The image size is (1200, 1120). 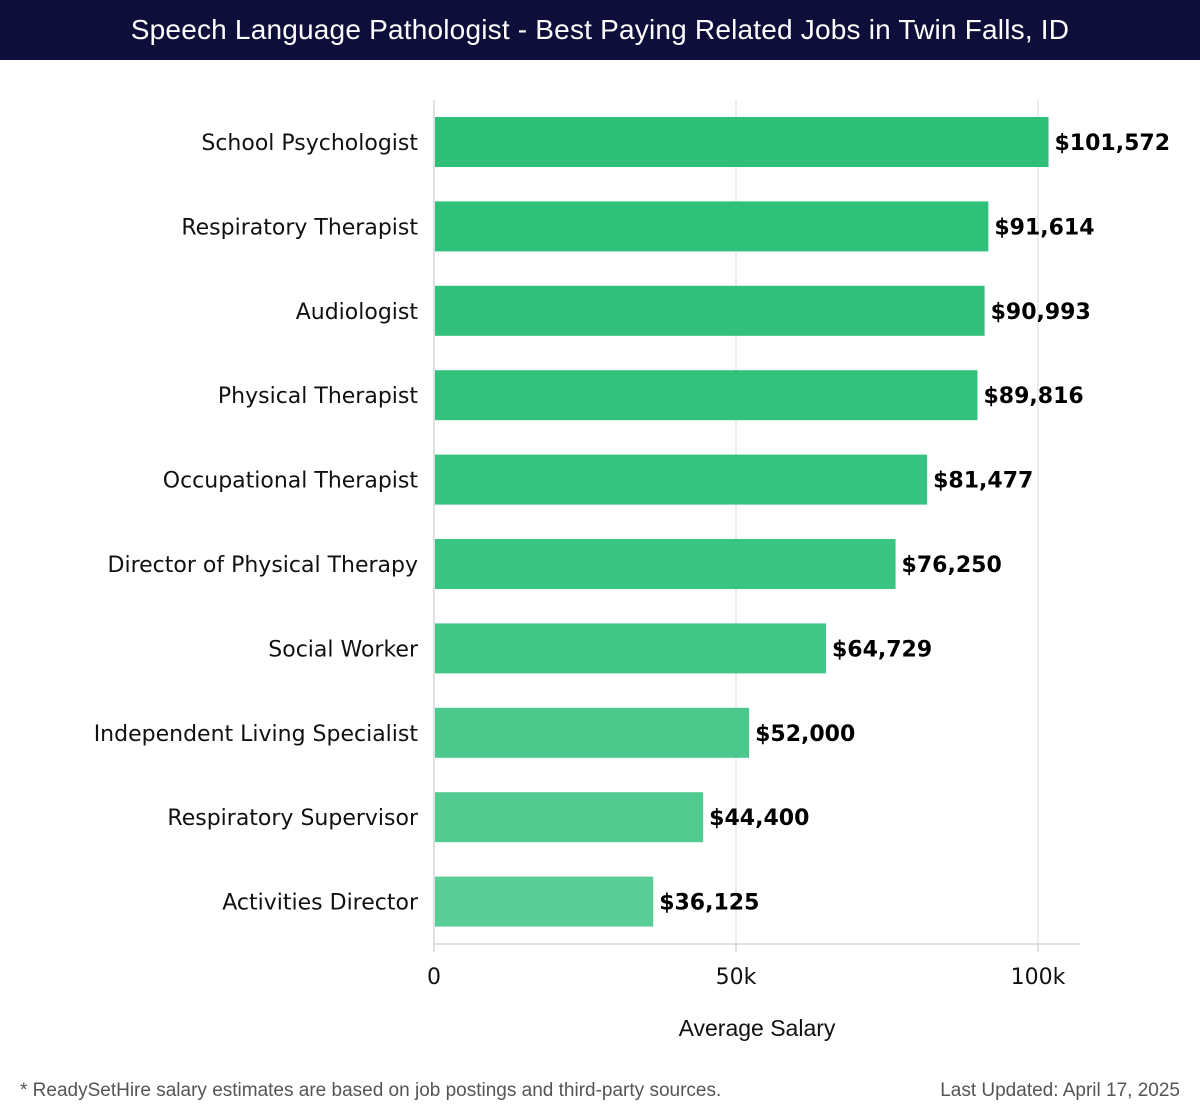 What do you see at coordinates (882, 649) in the screenshot?
I see `value-label: $64,729` at bounding box center [882, 649].